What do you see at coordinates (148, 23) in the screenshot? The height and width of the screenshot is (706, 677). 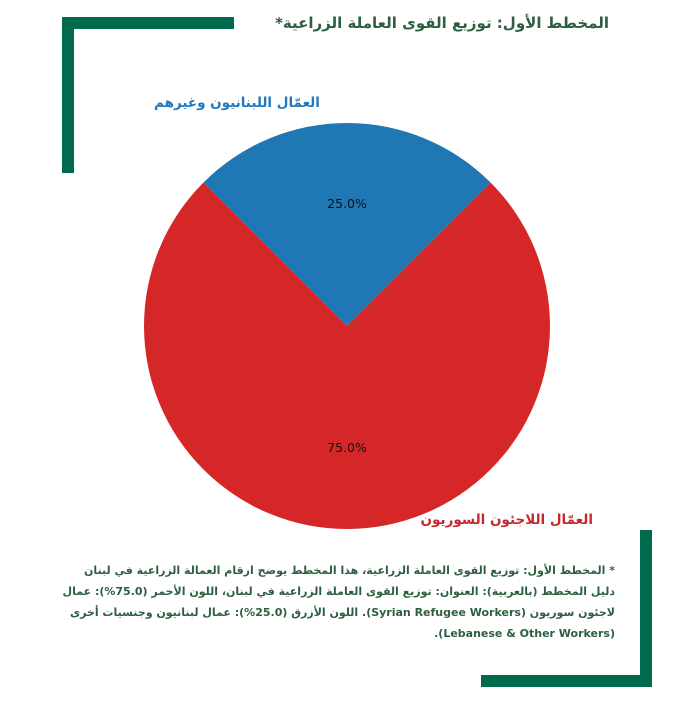 I see `corner-bar-top-horizontal` at bounding box center [148, 23].